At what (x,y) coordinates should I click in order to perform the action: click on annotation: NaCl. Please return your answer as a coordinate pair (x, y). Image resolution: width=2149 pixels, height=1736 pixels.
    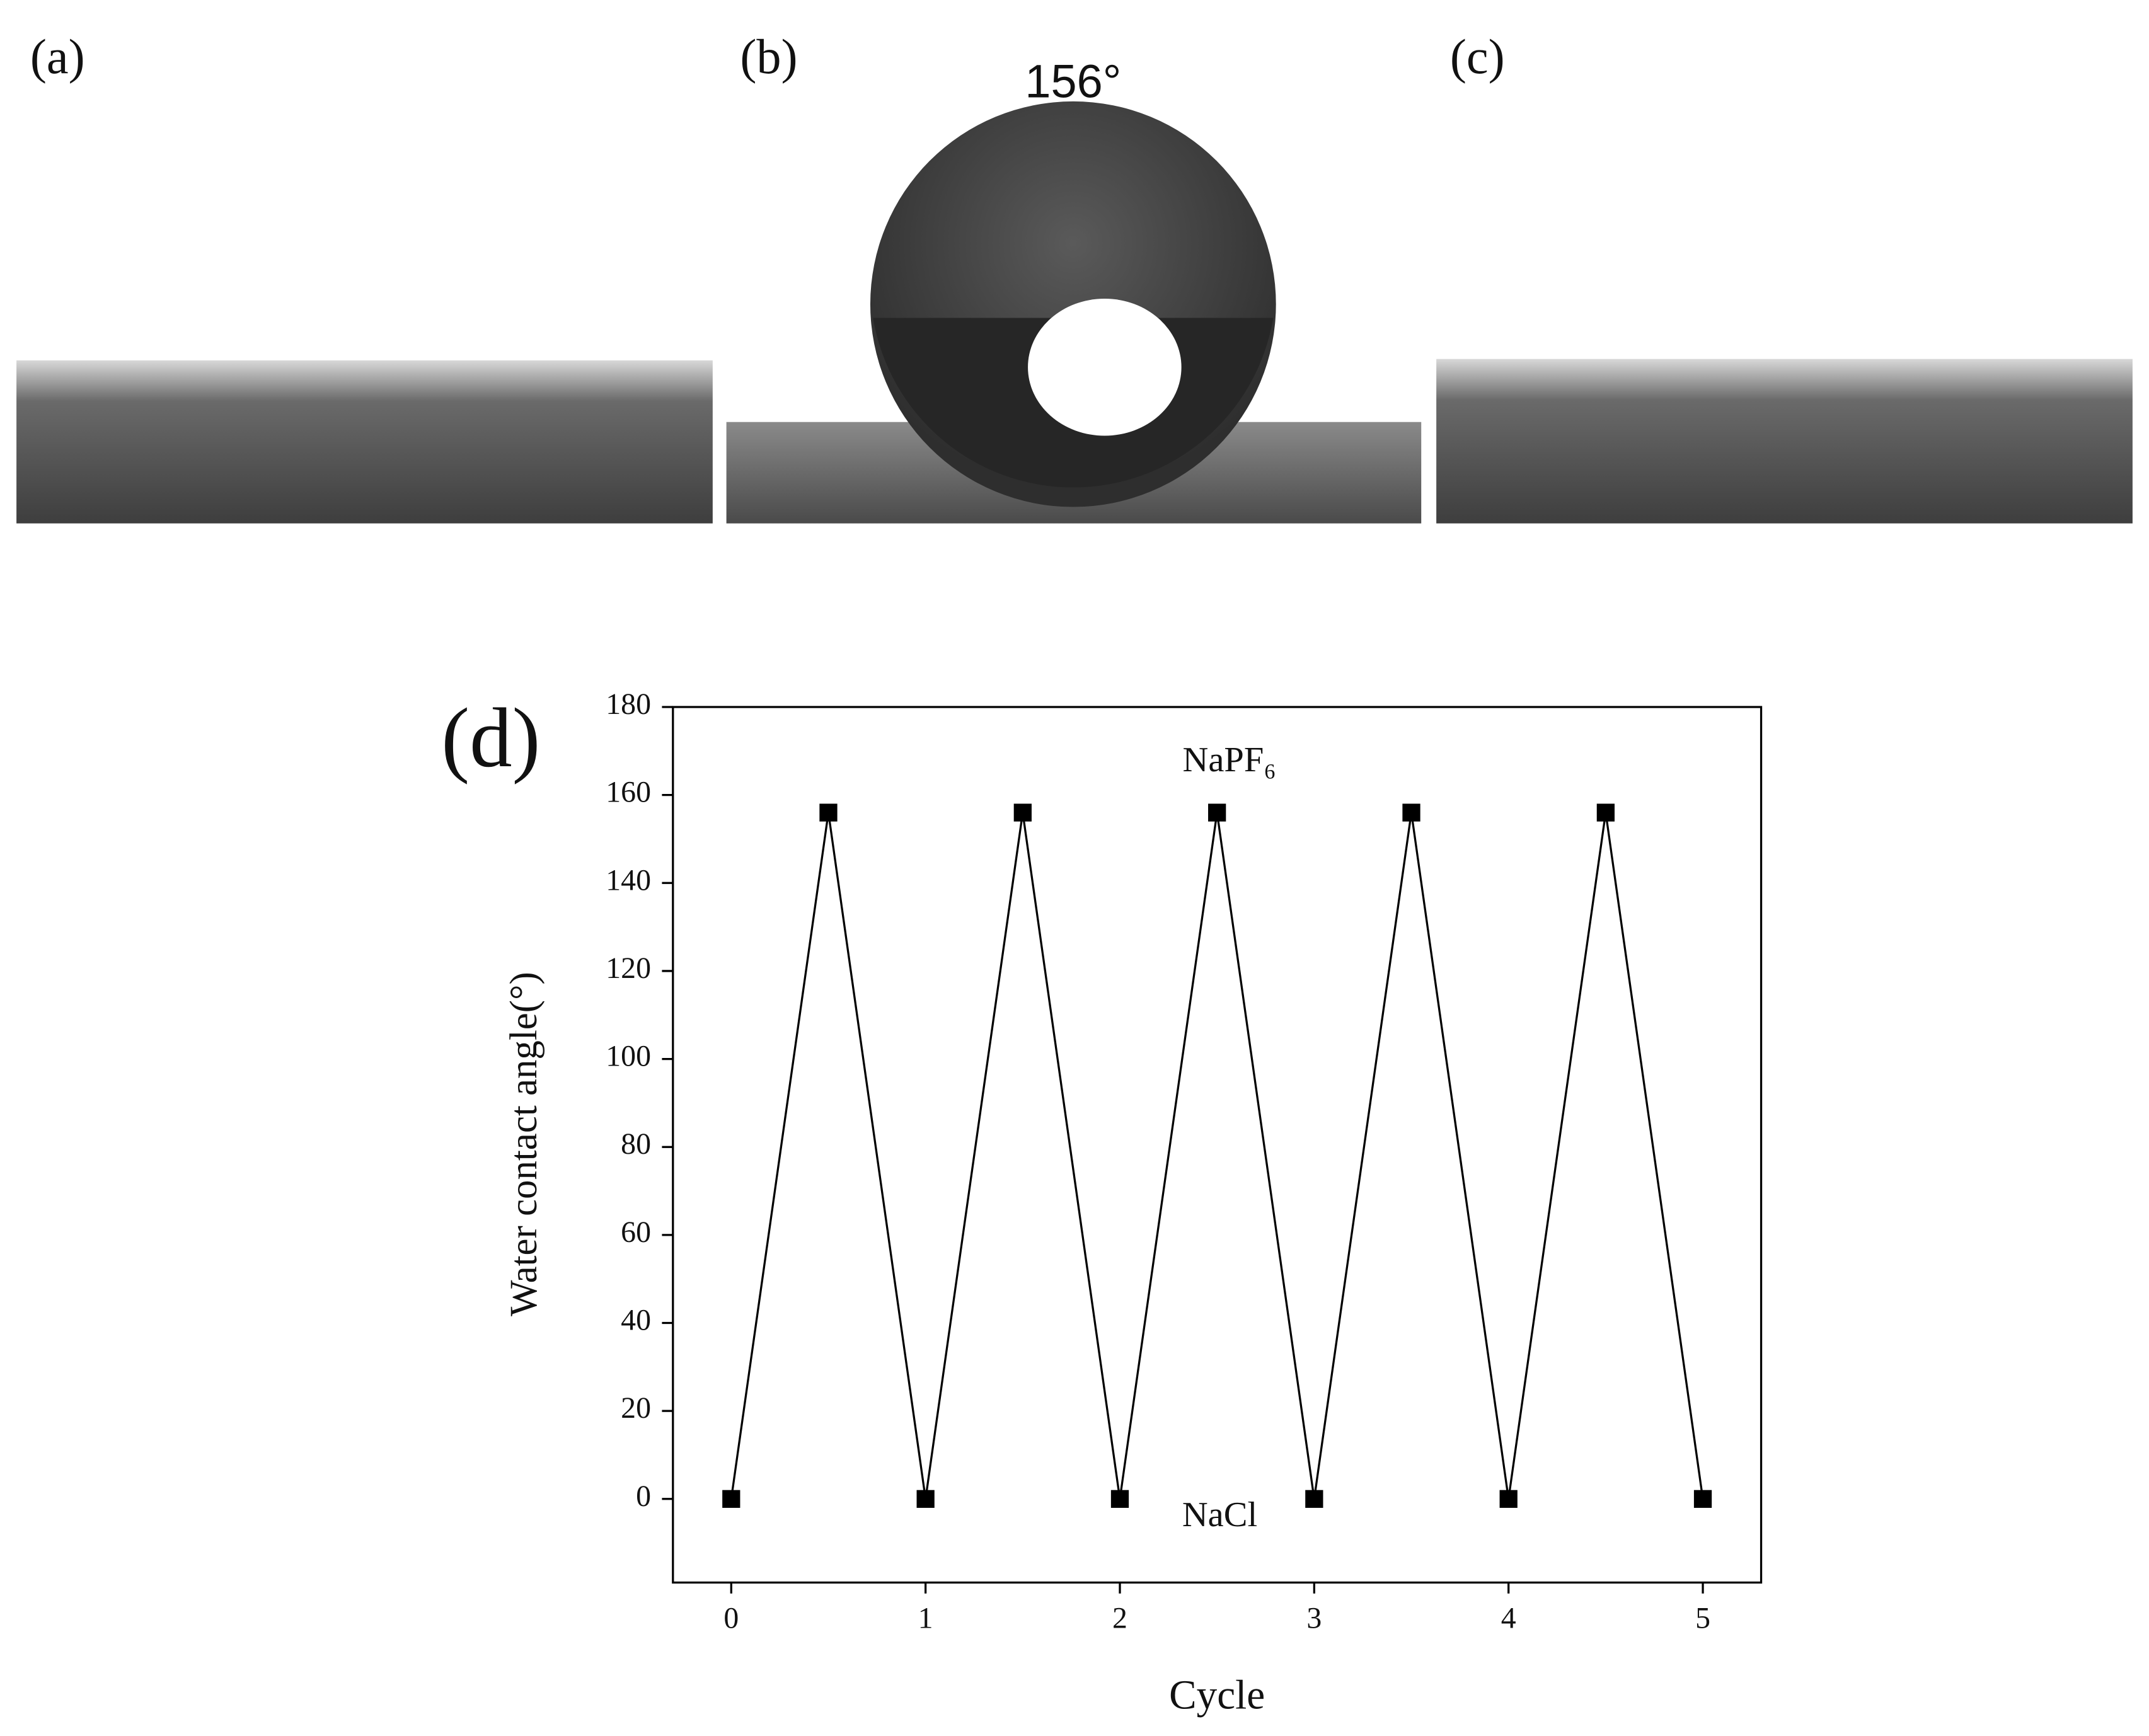
    Looking at the image, I should click on (1219, 1514).